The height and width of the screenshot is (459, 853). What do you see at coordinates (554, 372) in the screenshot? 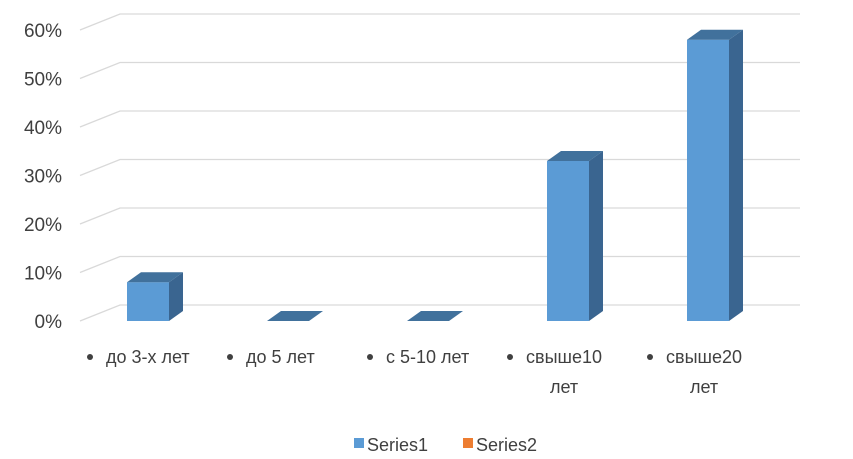
I see `x-category-label: свыше10 лет` at bounding box center [554, 372].